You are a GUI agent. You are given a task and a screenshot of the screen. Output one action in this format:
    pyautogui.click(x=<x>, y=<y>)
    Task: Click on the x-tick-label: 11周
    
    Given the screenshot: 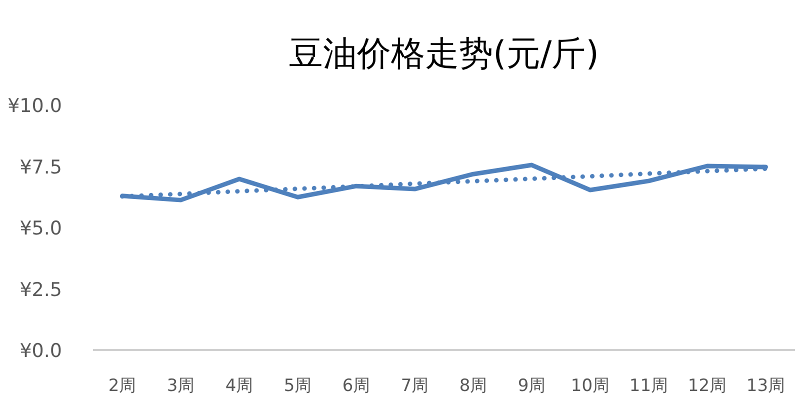 What is the action you would take?
    pyautogui.click(x=648, y=386)
    